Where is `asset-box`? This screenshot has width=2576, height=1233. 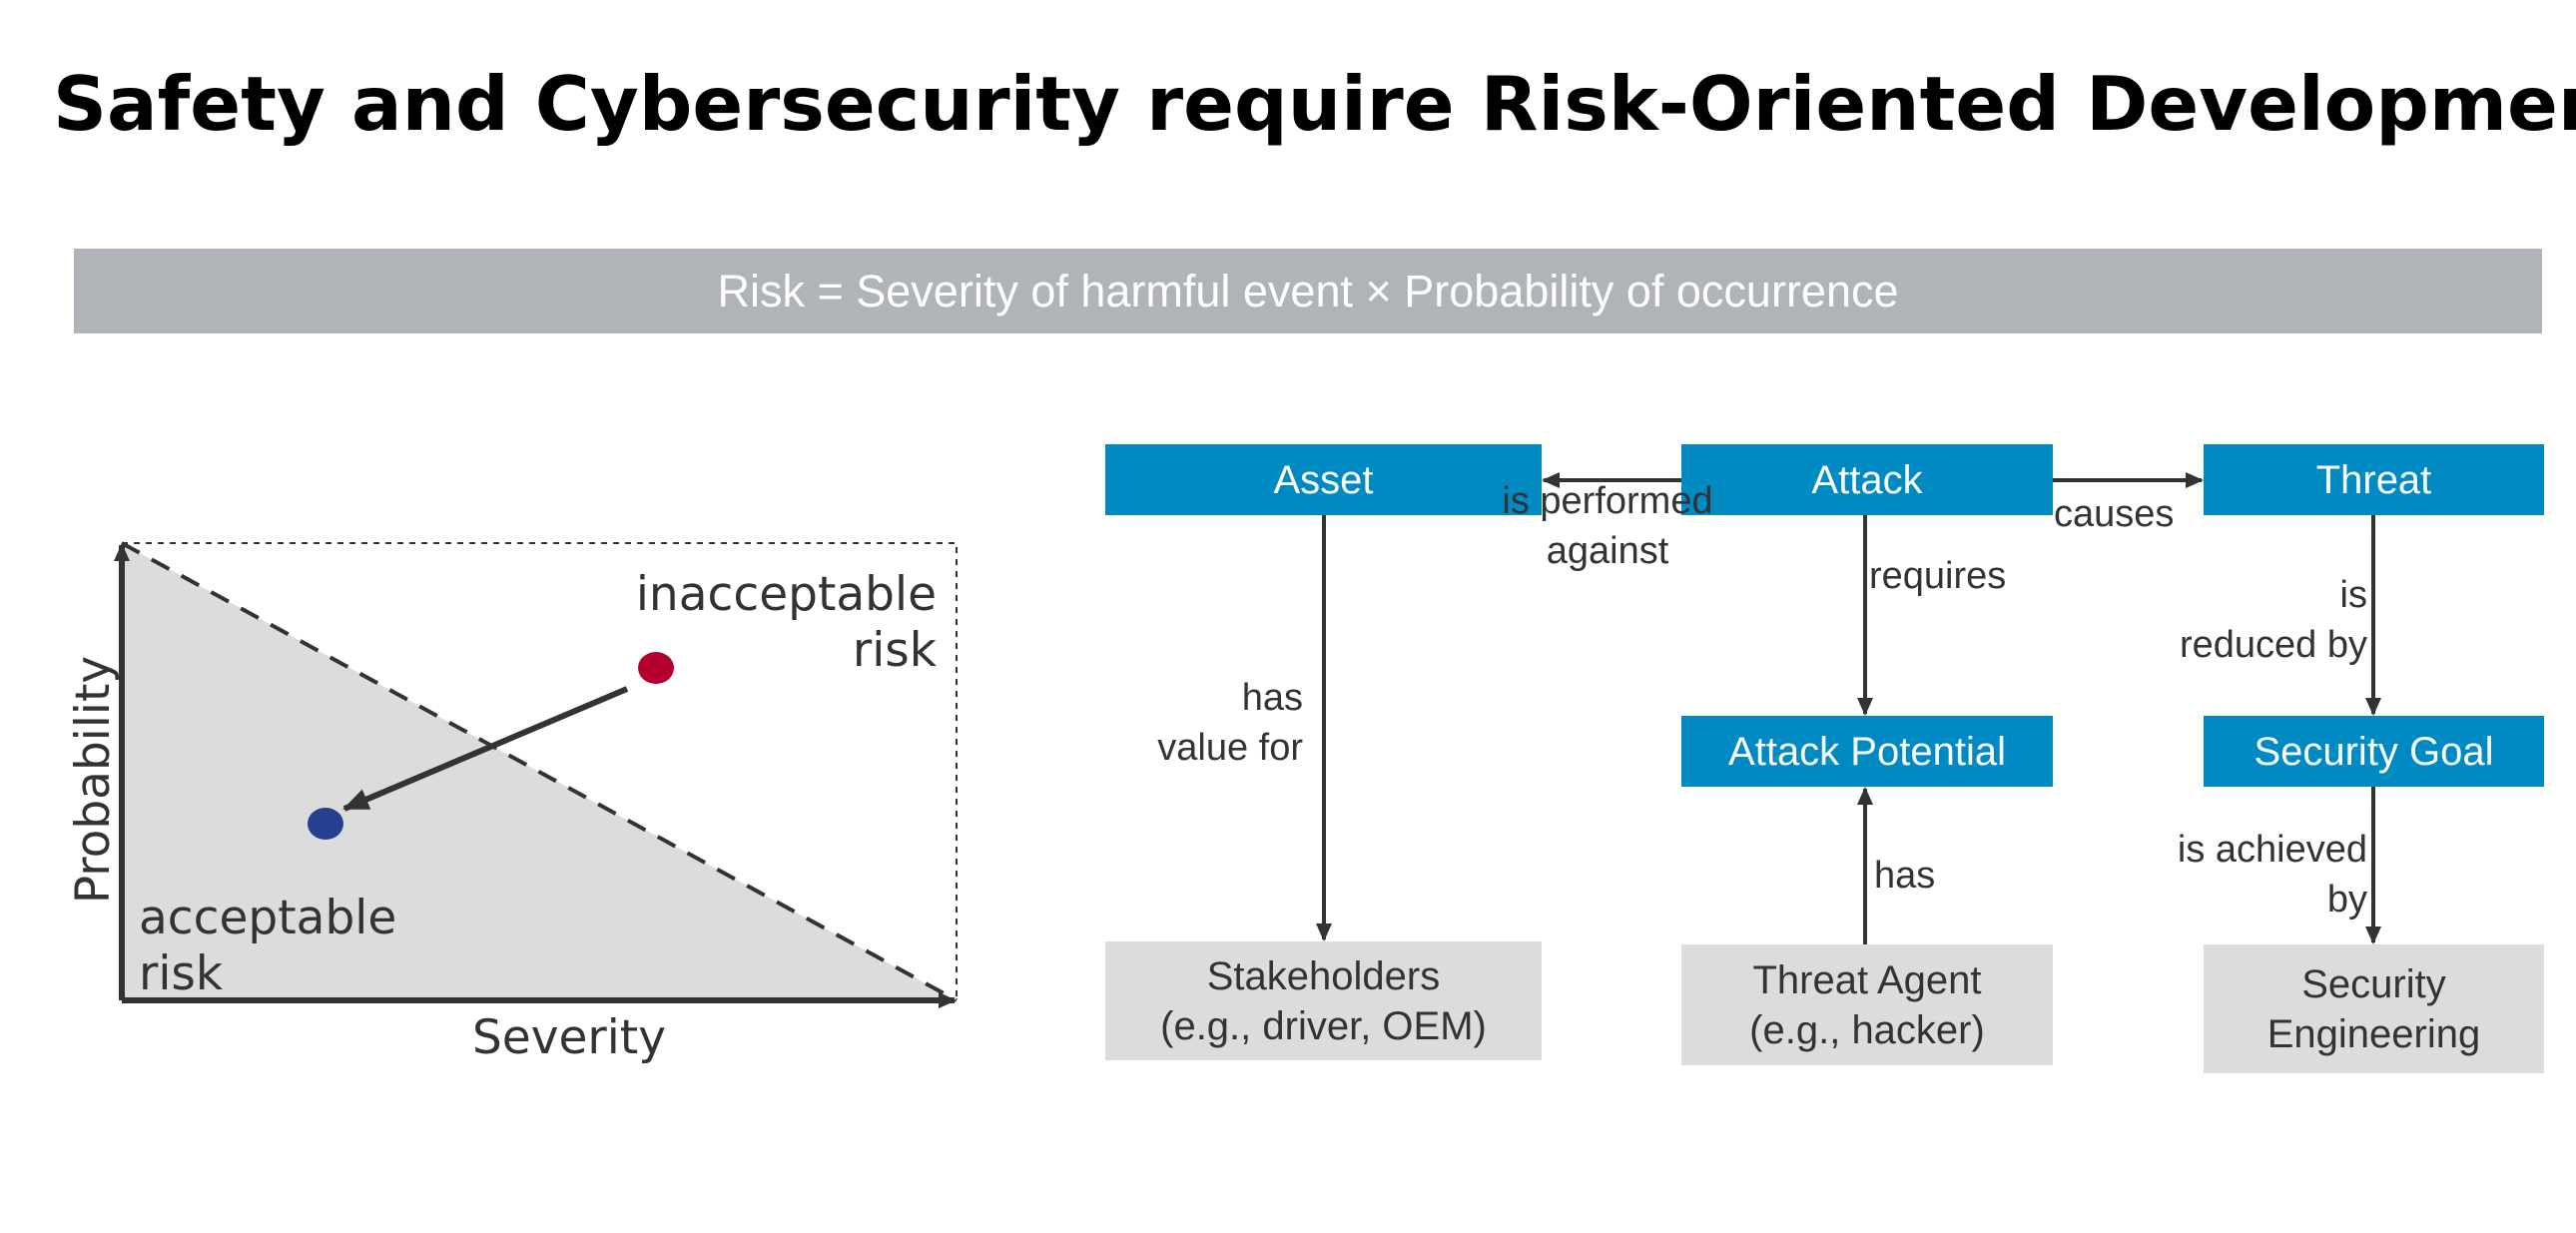 asset-box is located at coordinates (1323, 480).